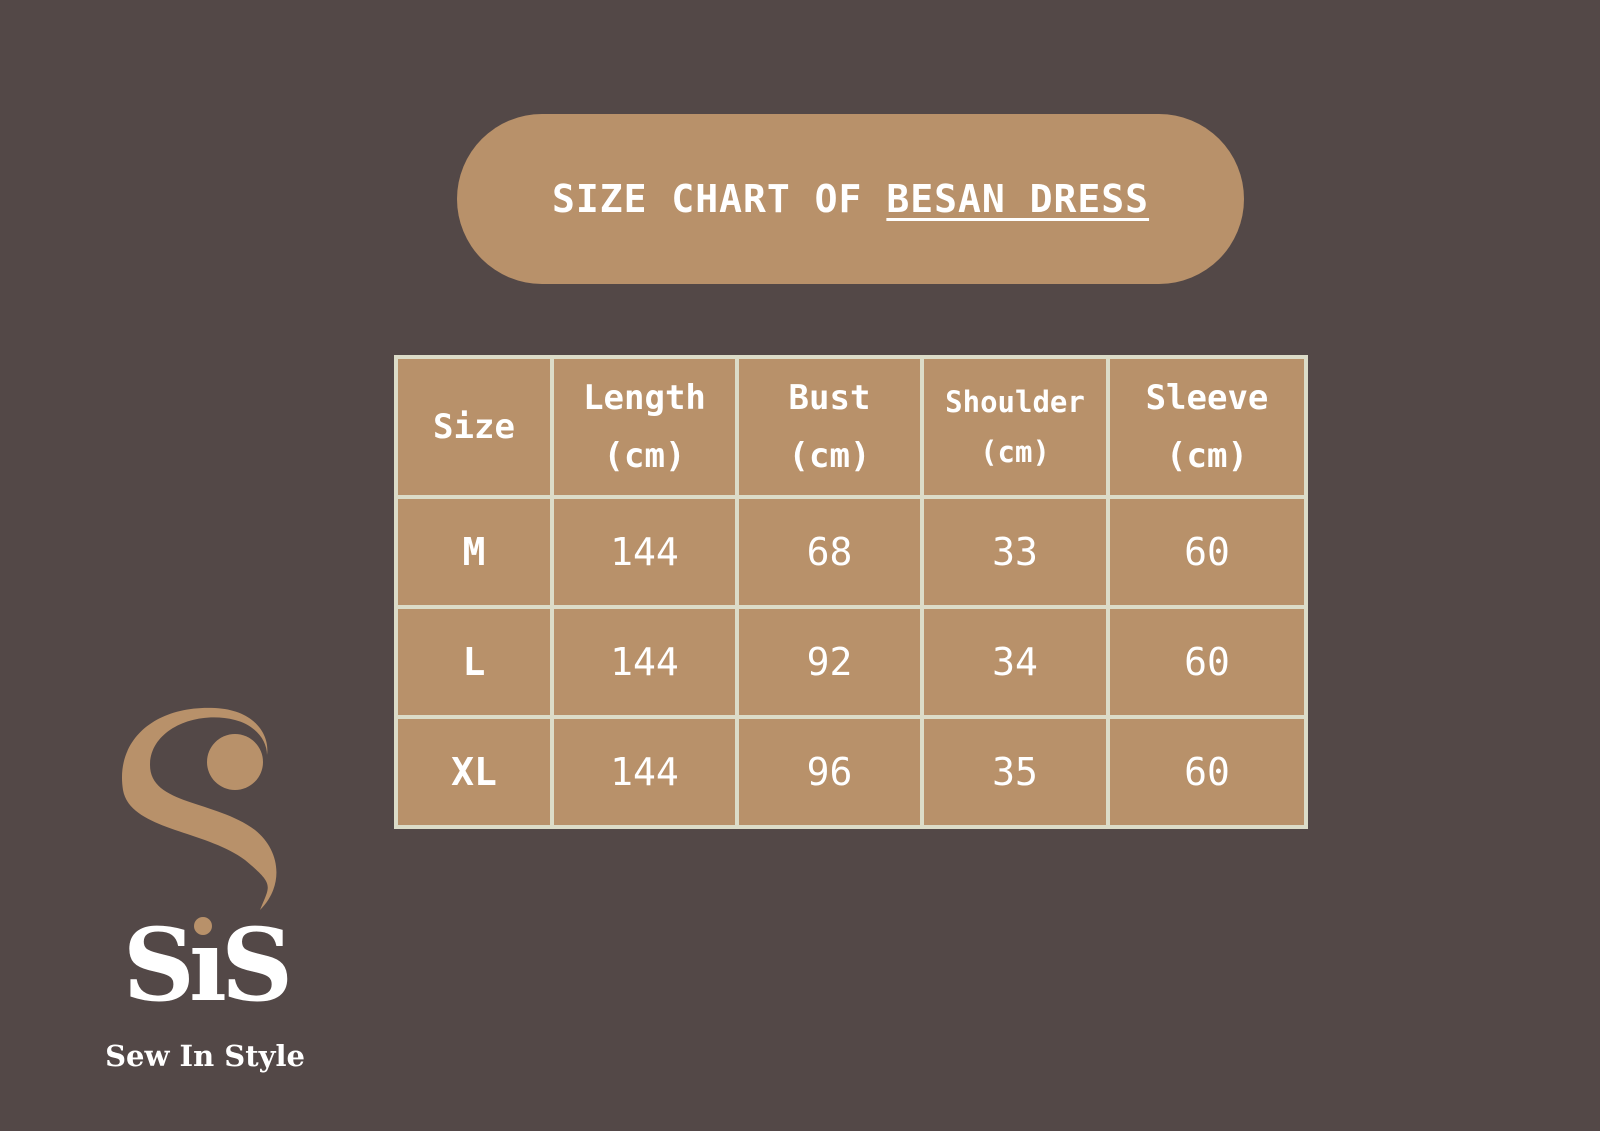 This screenshot has width=1600, height=1131. I want to click on cell-size: XL, so click(474, 772).